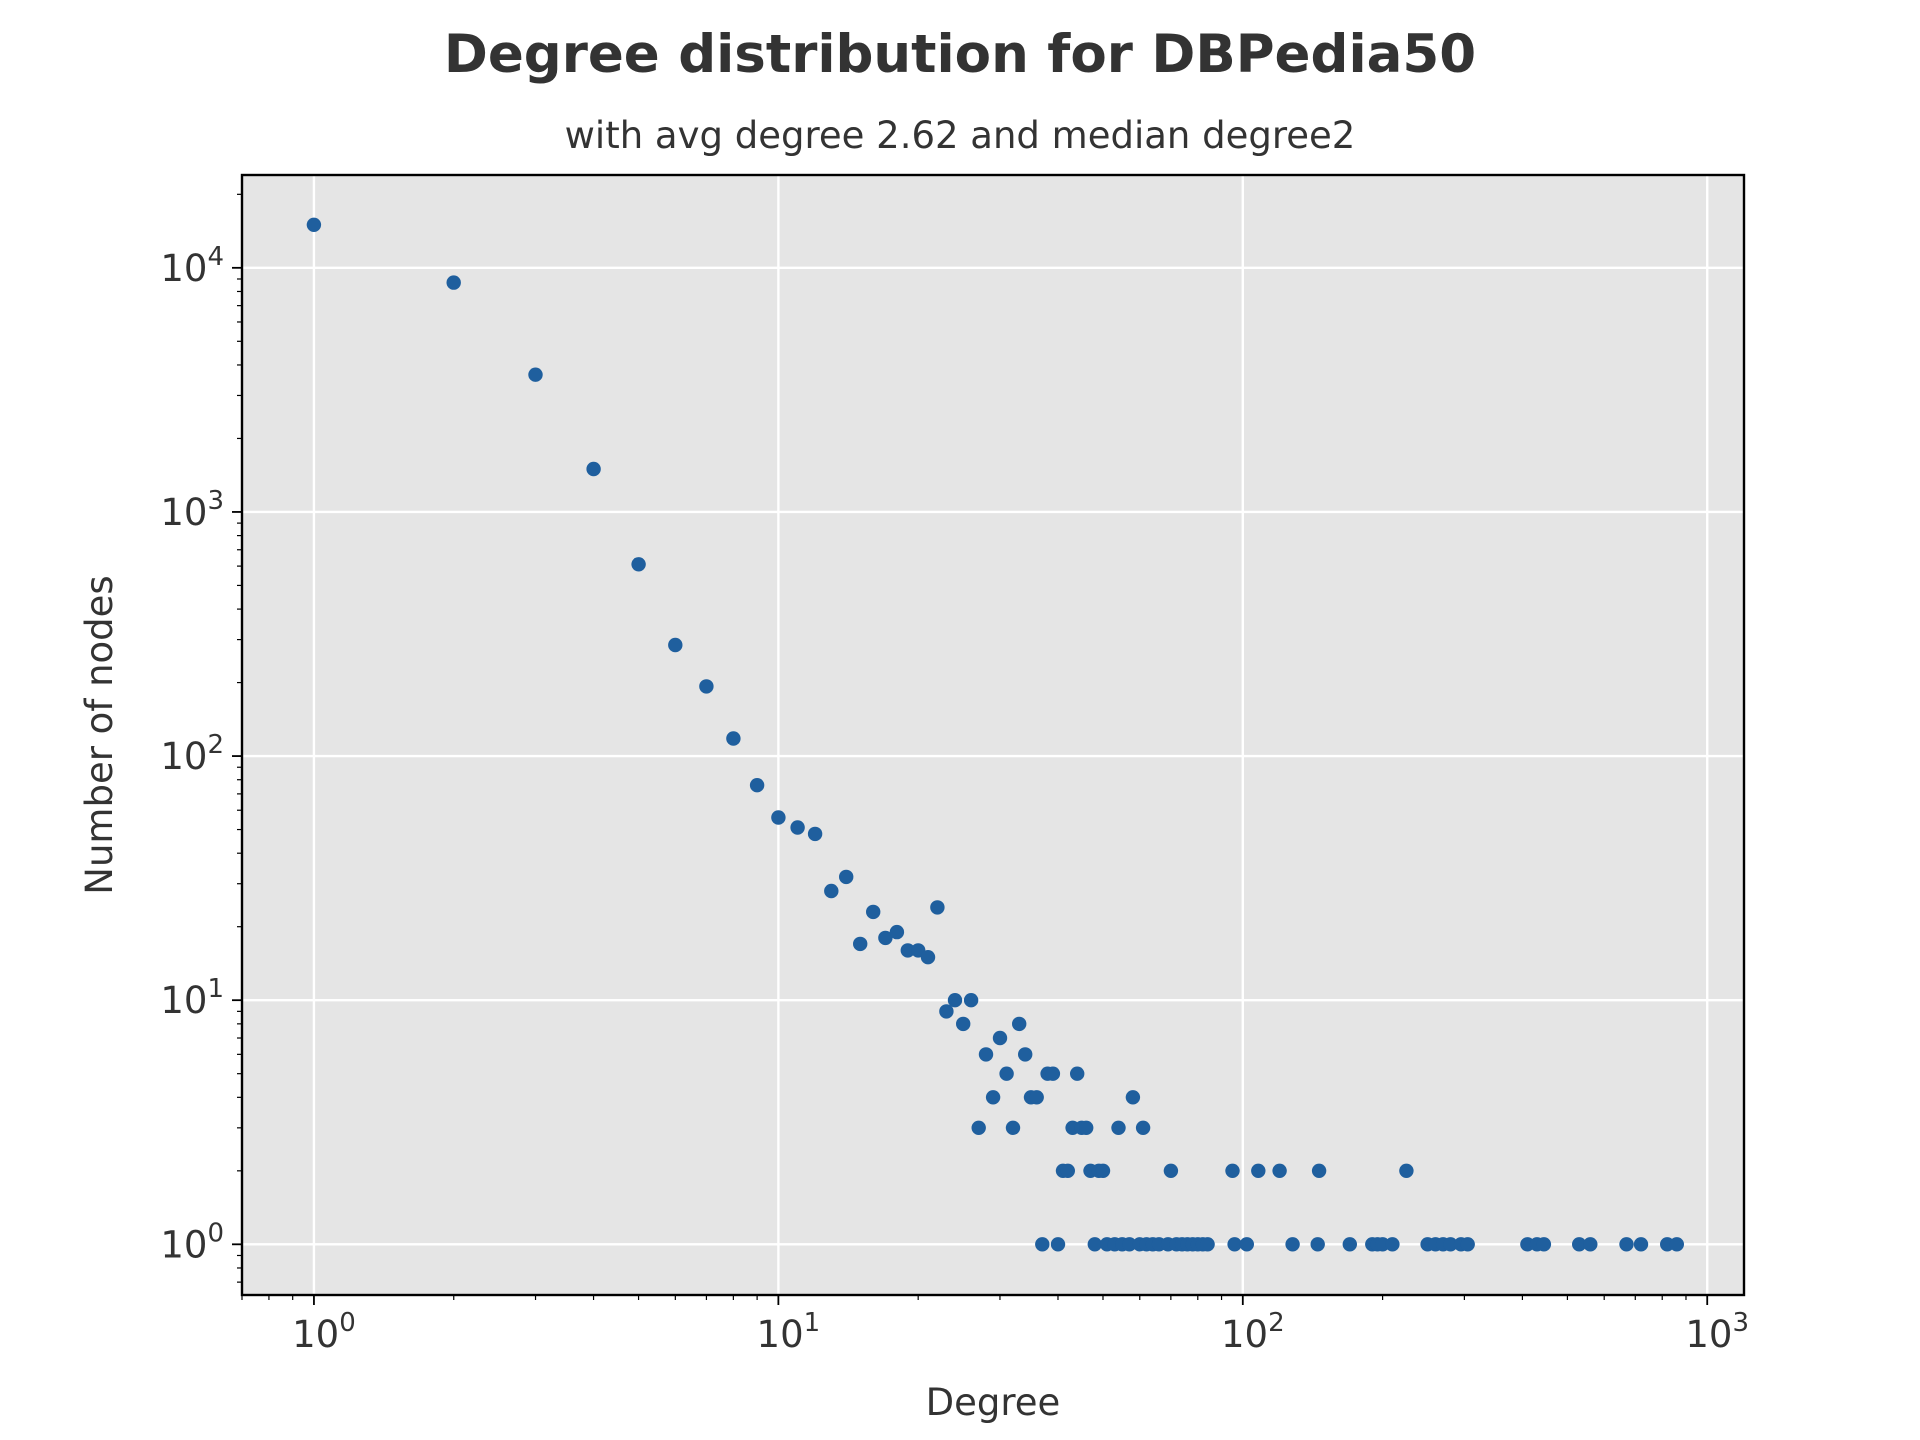 The image size is (1920, 1440). I want to click on x-tick-label: 101, so click(789, 1332).